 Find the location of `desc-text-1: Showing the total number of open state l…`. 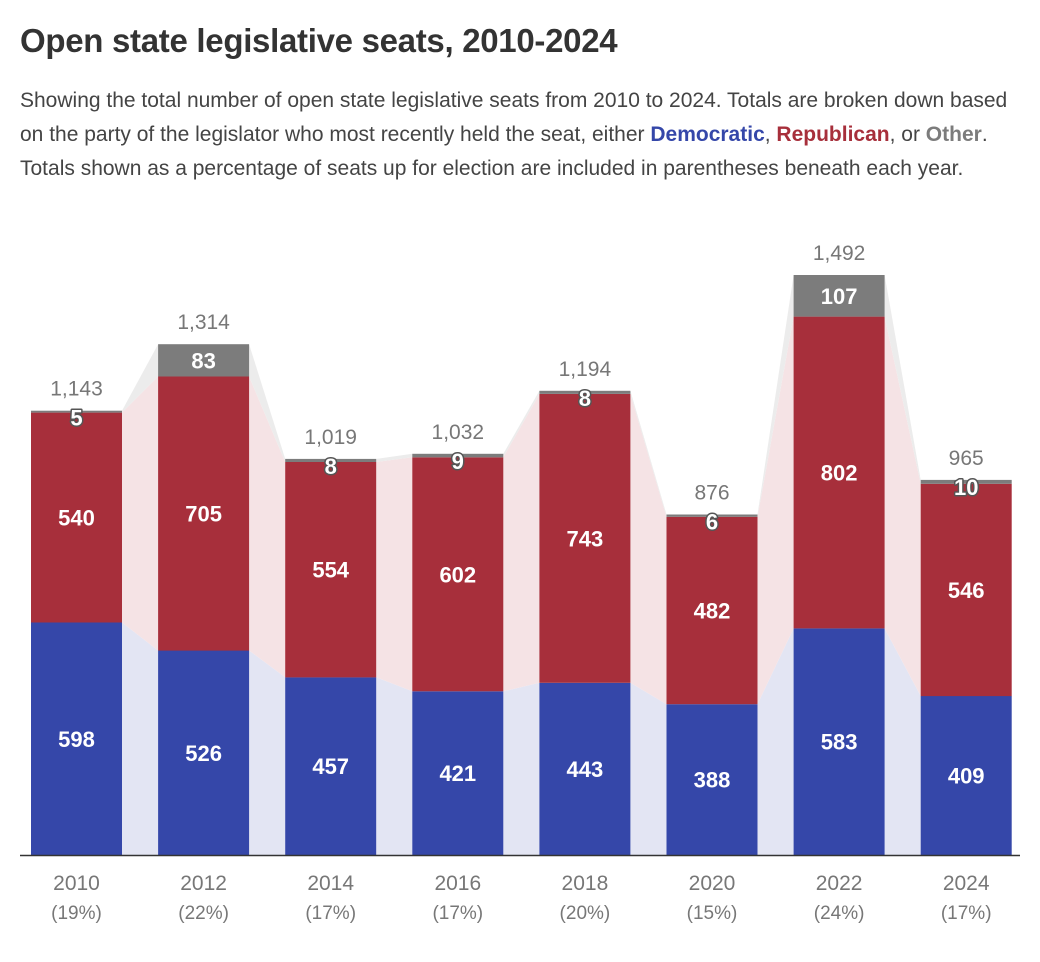

desc-text-1: Showing the total number of open state l… is located at coordinates (514, 117).